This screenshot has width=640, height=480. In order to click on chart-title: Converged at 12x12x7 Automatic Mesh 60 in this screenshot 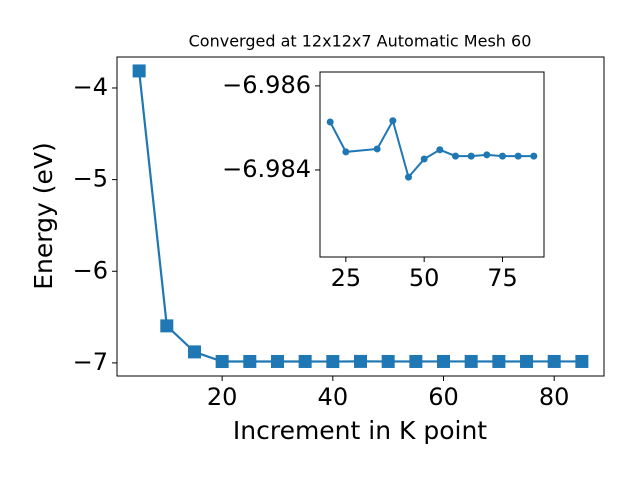, I will do `click(360, 41)`.